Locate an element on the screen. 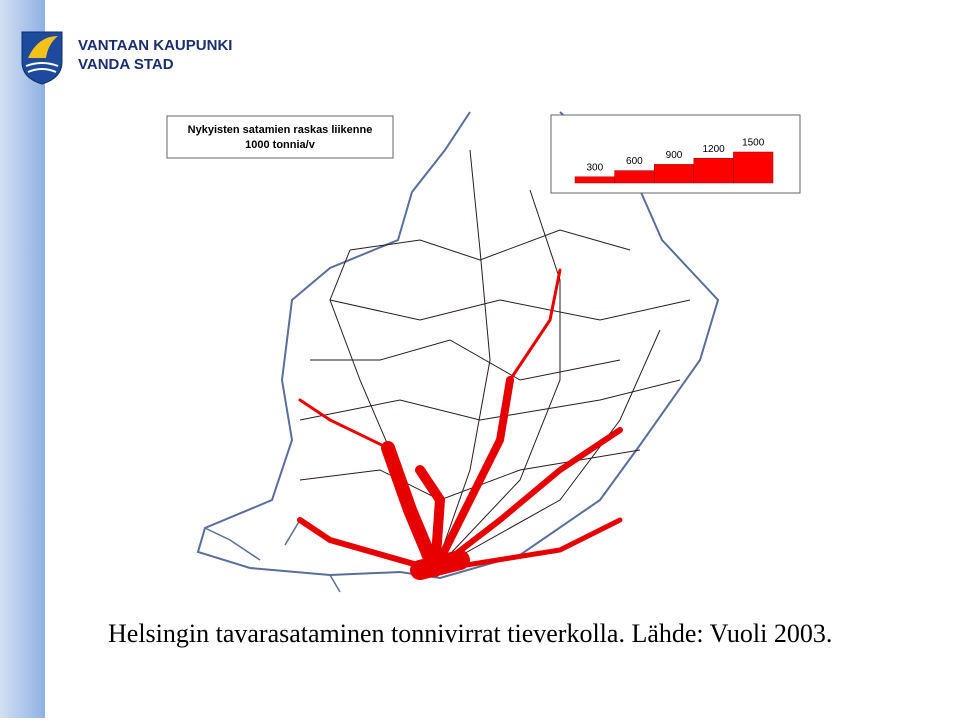 Image resolution: width=960 pixels, height=723 pixels. side-strip is located at coordinates (22, 359).